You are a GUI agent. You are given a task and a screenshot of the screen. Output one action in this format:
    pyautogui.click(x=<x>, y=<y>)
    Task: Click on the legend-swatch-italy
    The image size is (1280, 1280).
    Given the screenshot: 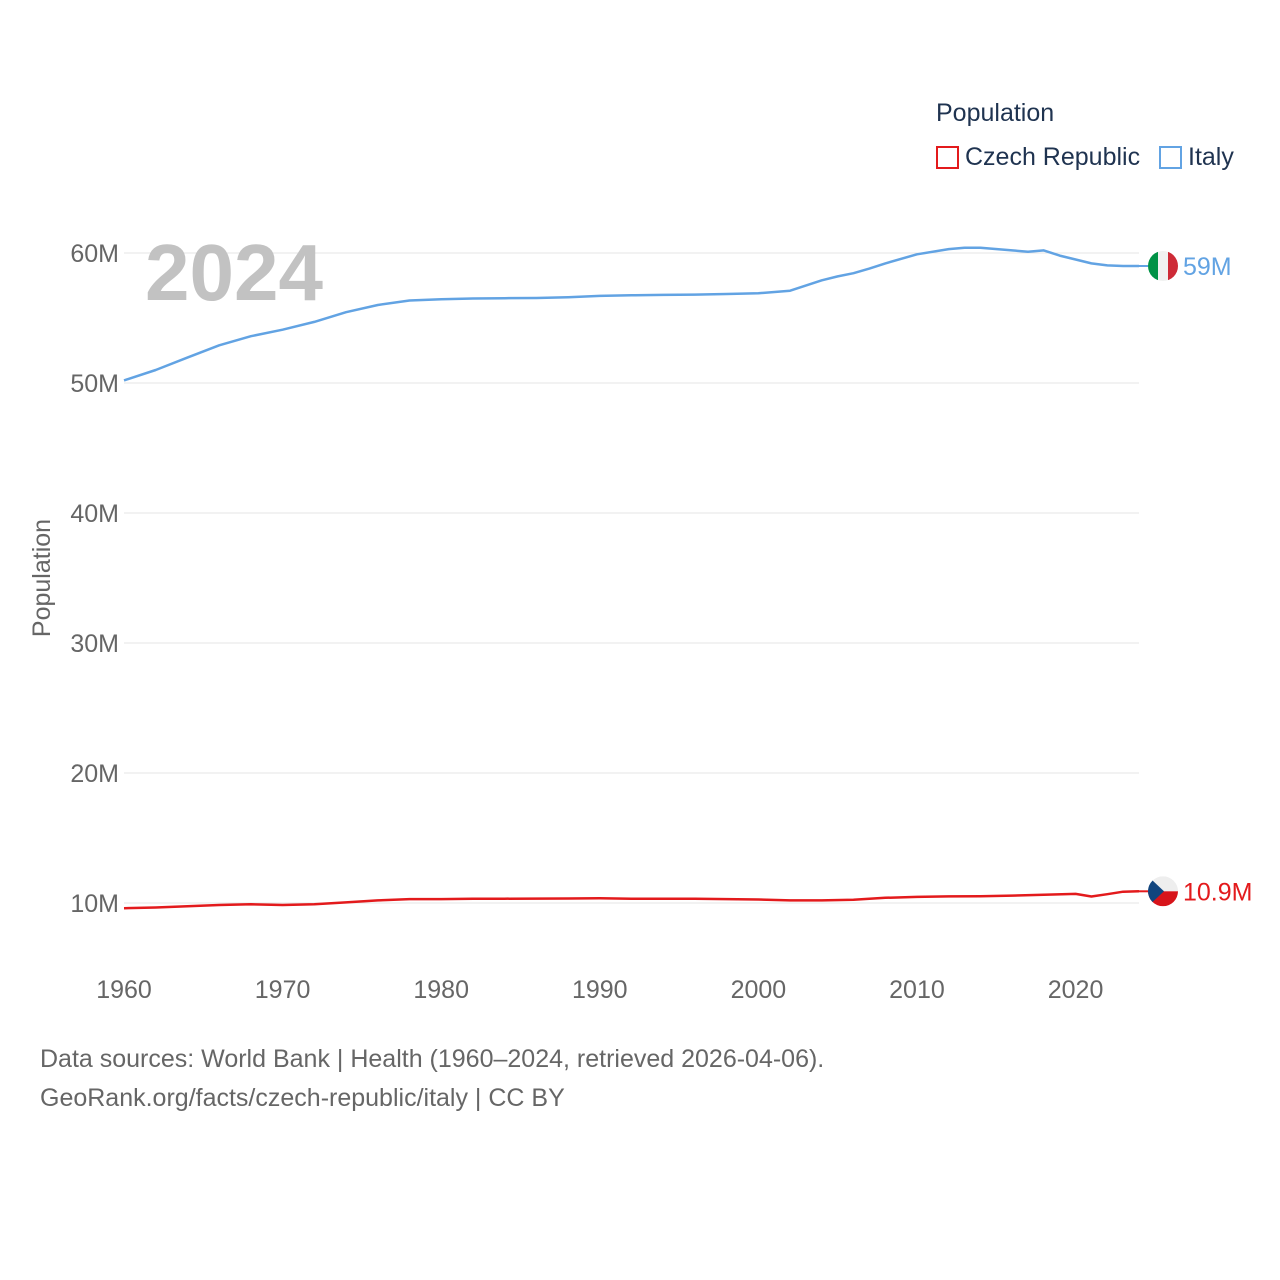 What is the action you would take?
    pyautogui.click(x=1170, y=157)
    